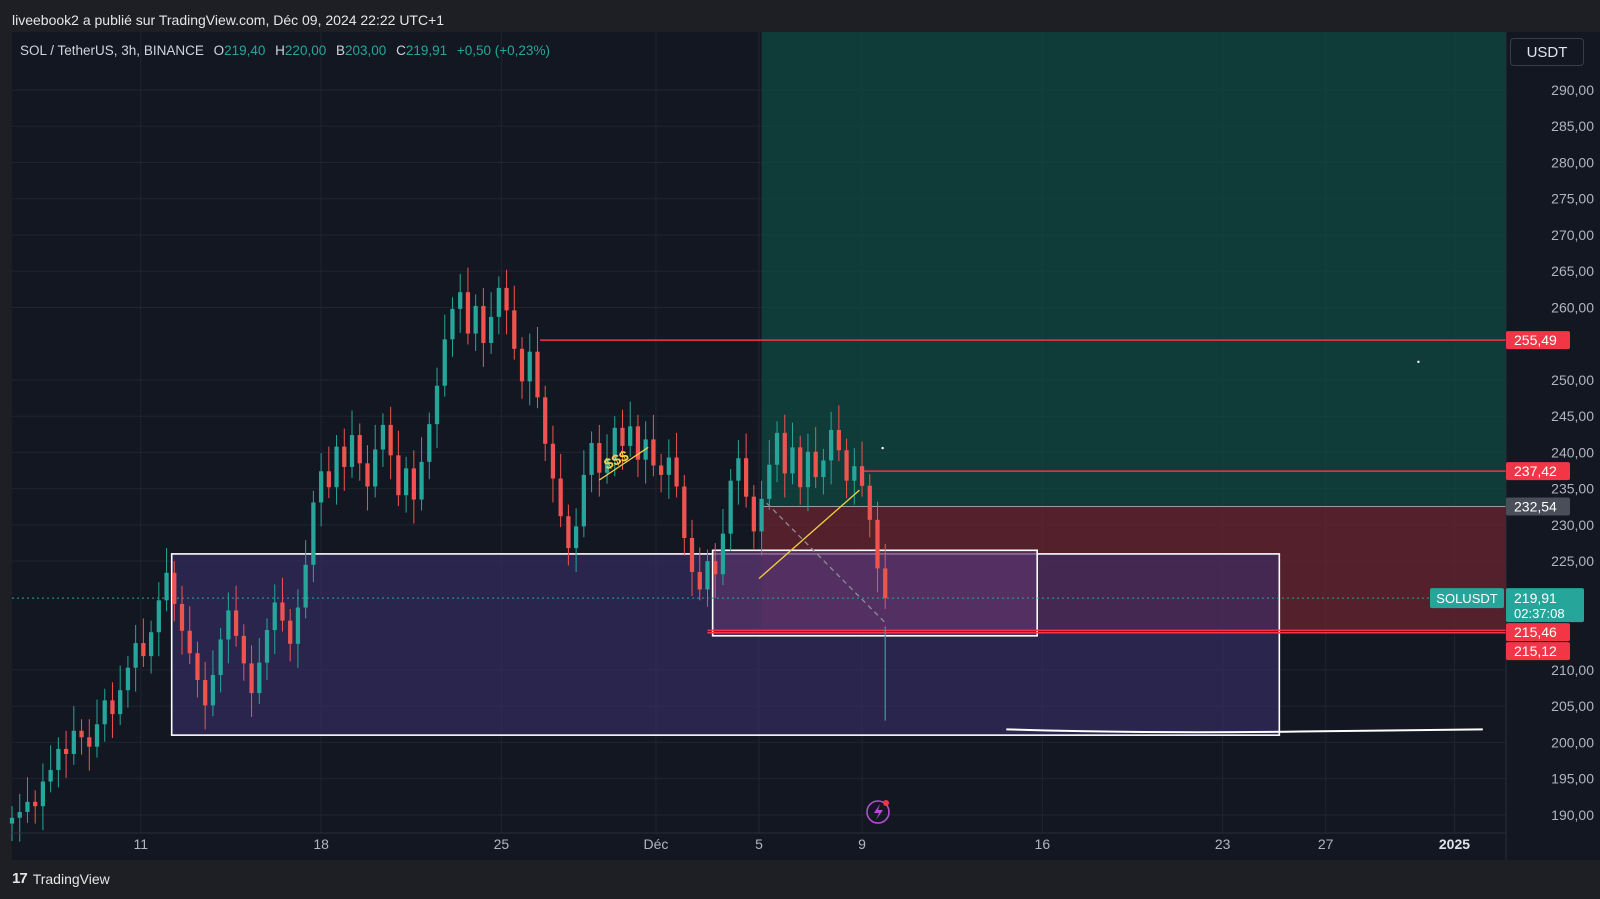 The width and height of the screenshot is (1600, 899). What do you see at coordinates (1572, 815) in the screenshot?
I see `price-tick-label: 190,00` at bounding box center [1572, 815].